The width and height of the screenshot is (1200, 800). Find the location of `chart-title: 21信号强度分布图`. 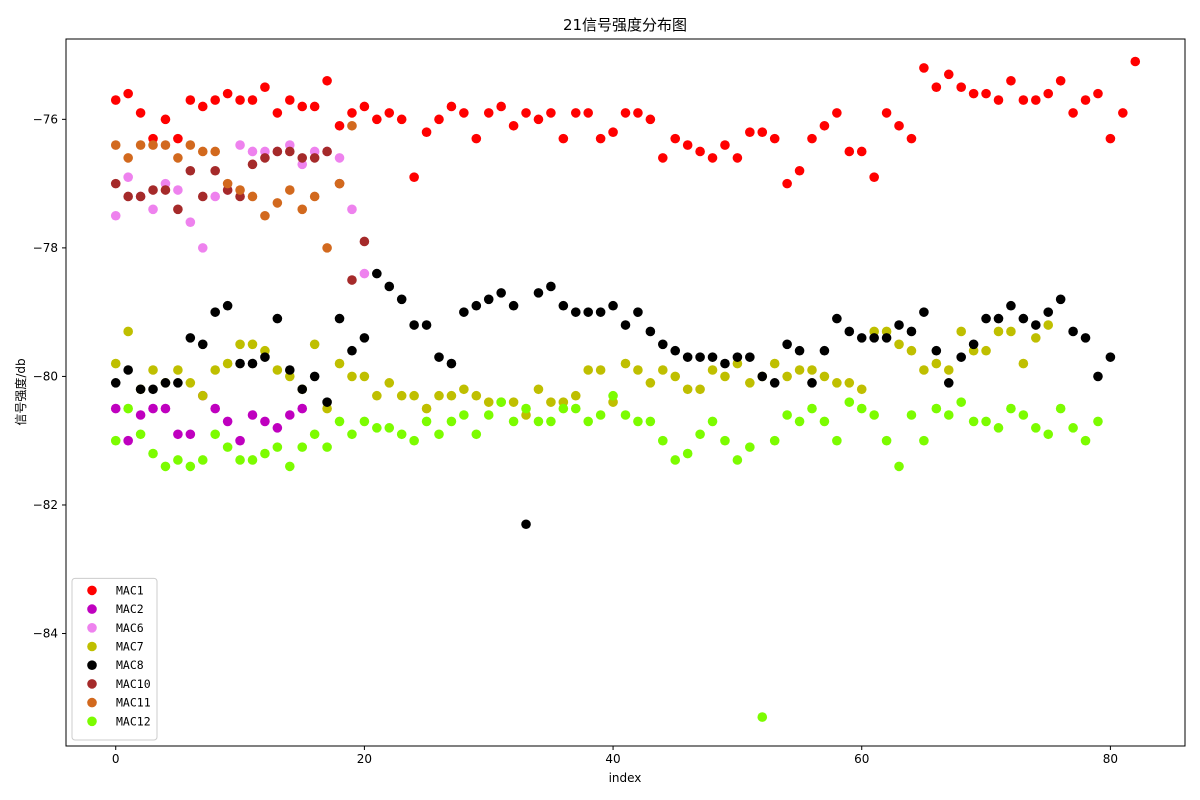

chart-title: 21信号强度分布图 is located at coordinates (625, 25).